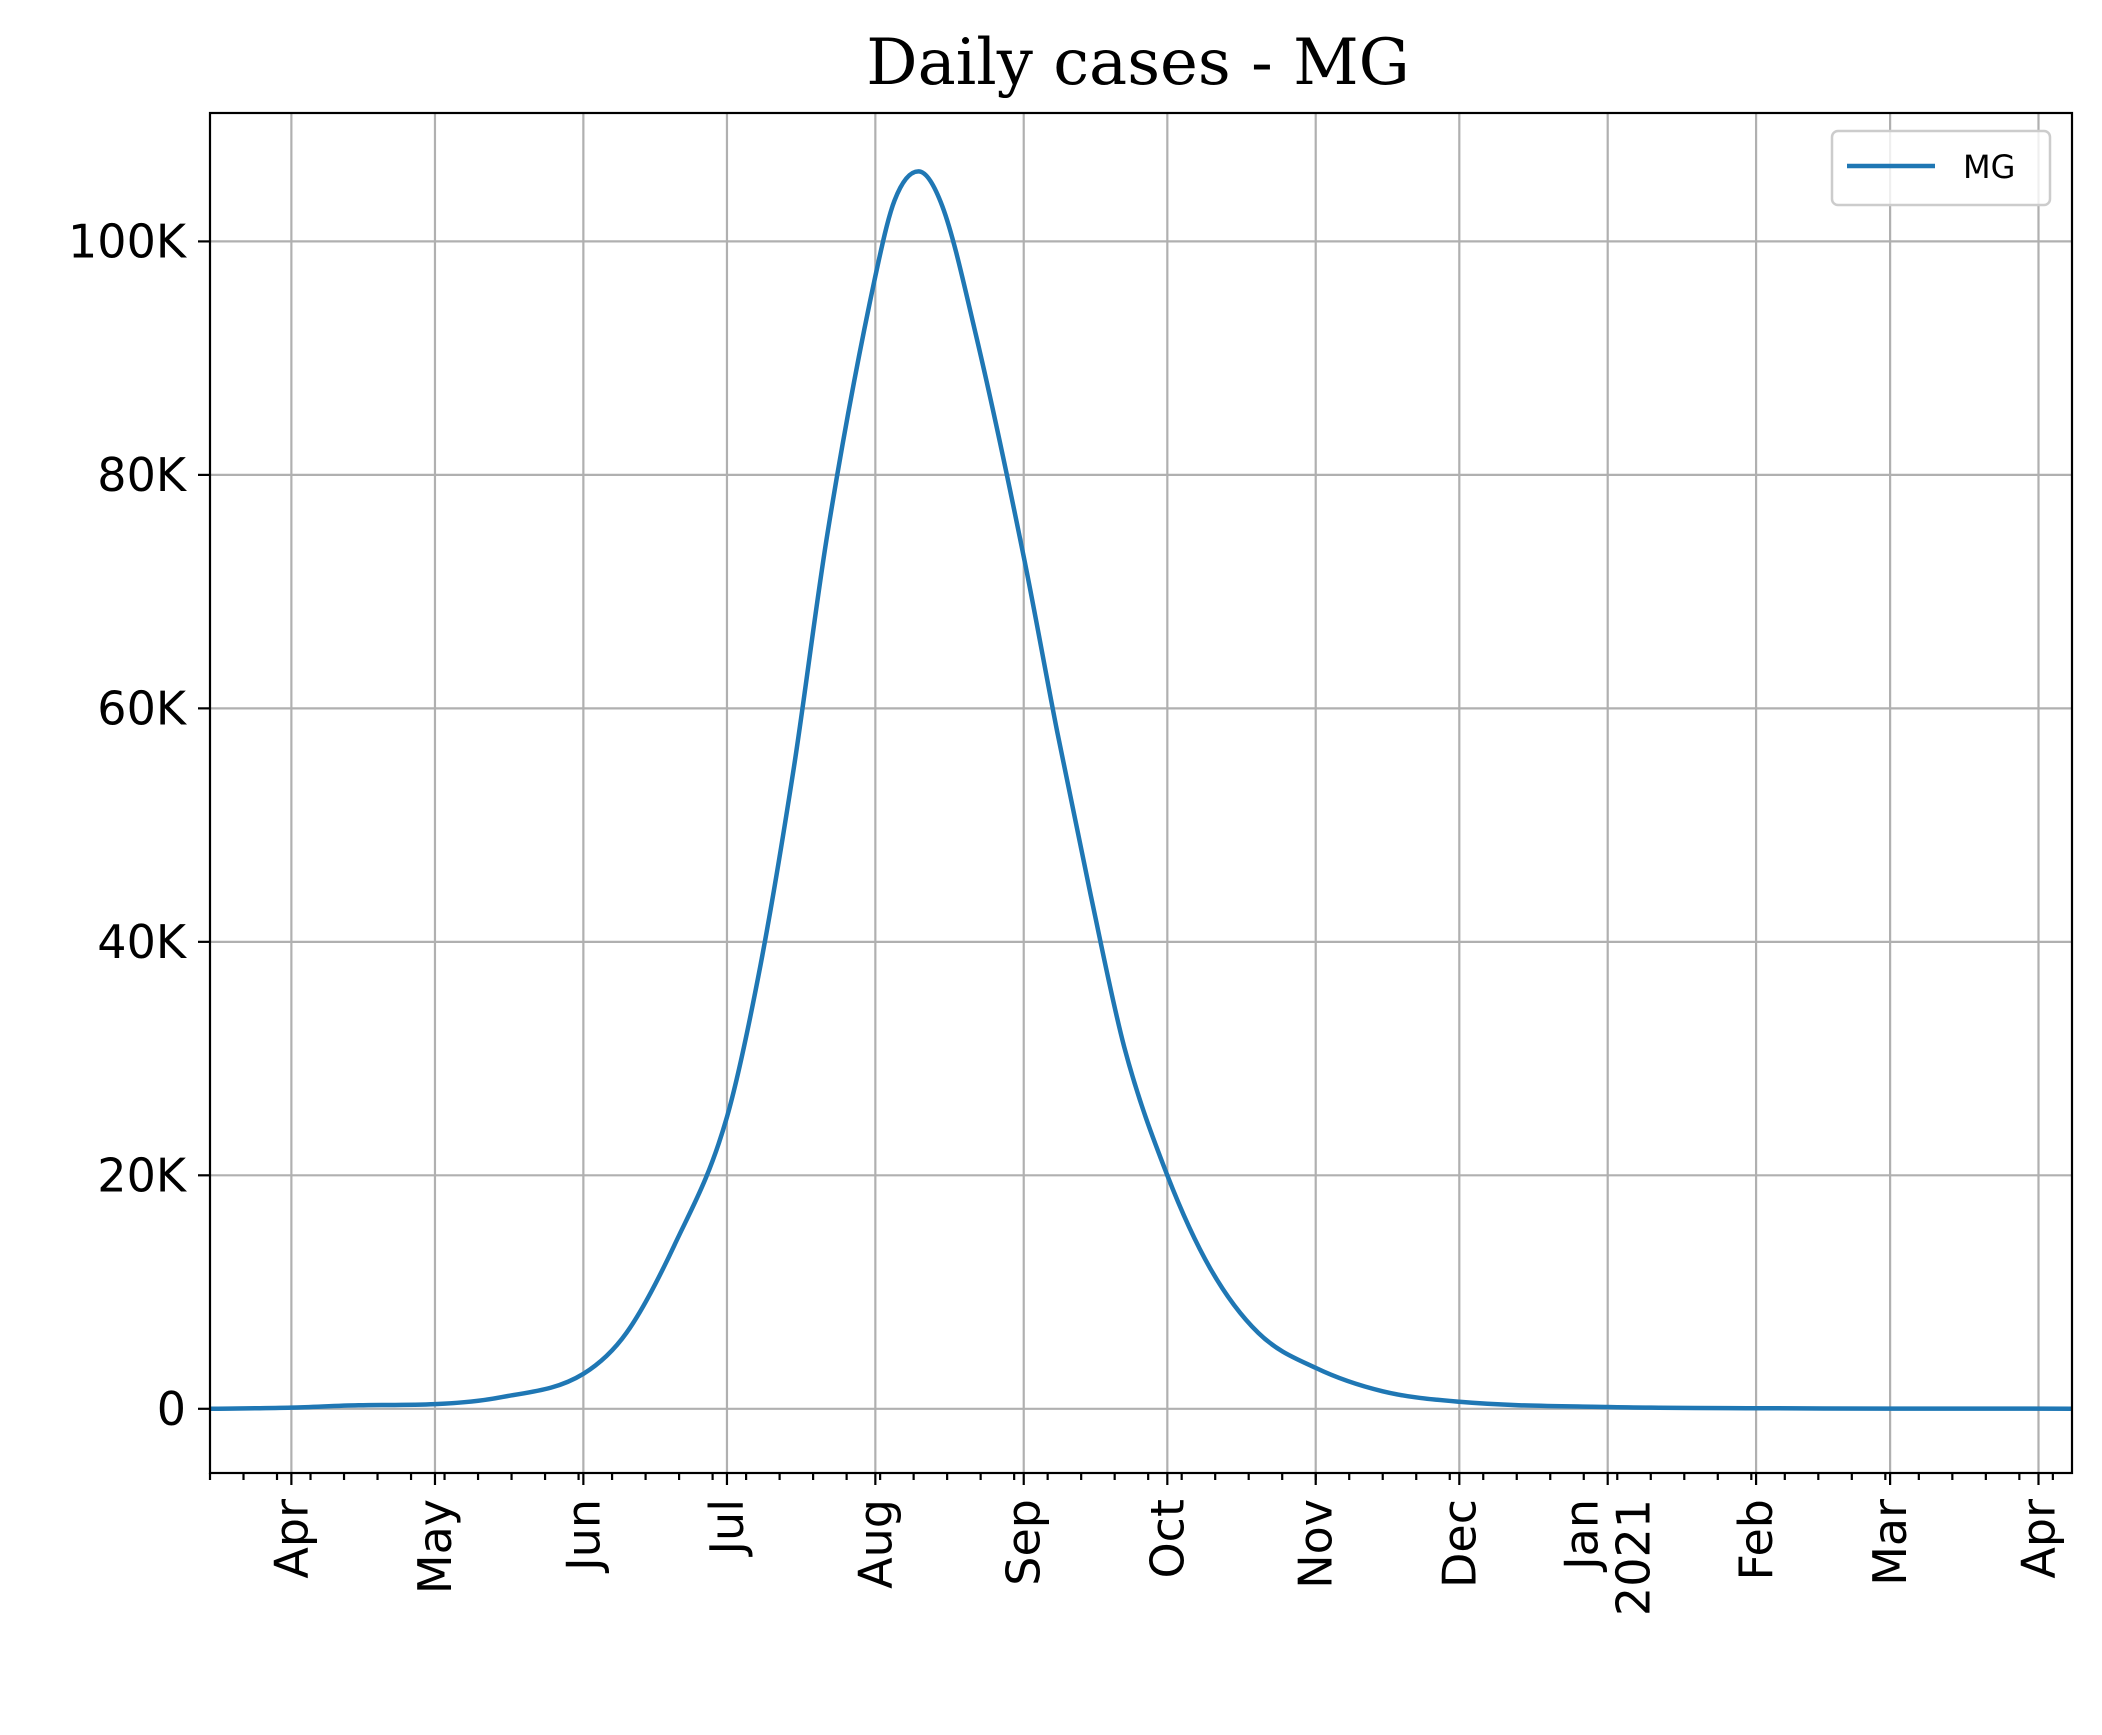  I want to click on x-tick-label-line: Jun, so click(583, 1536).